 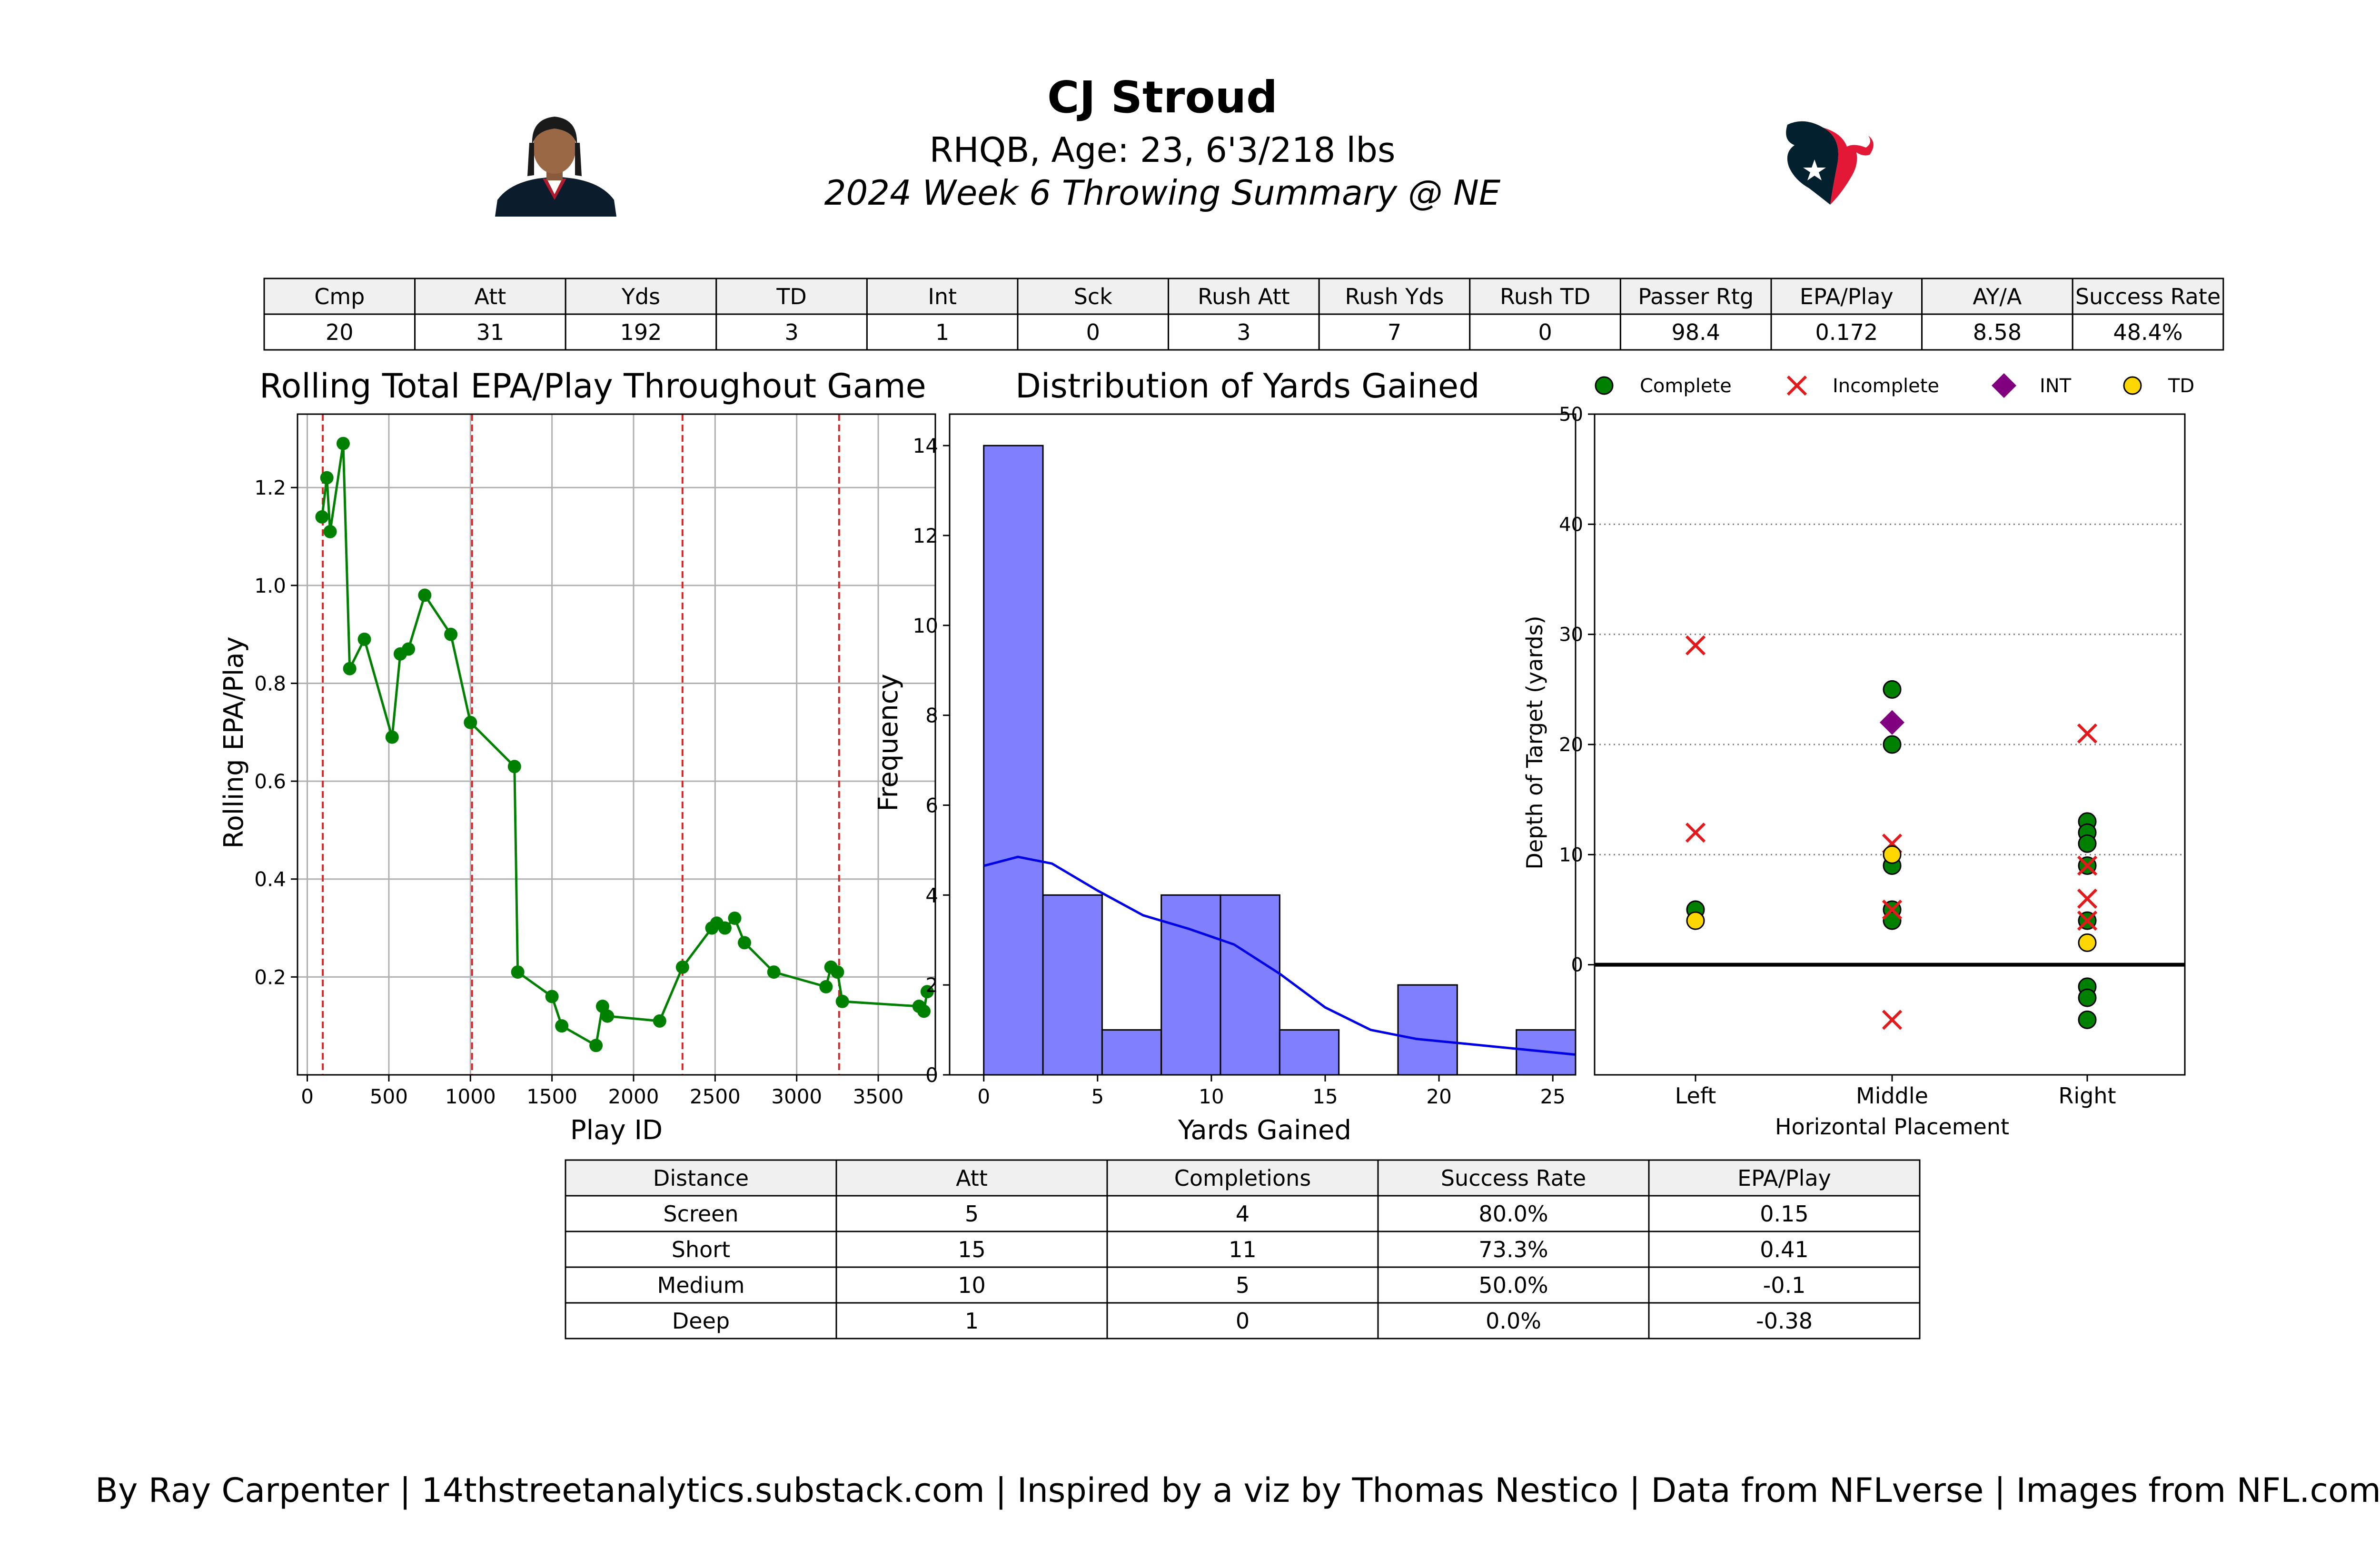 I want to click on legend-marker-td, so click(x=2132, y=385).